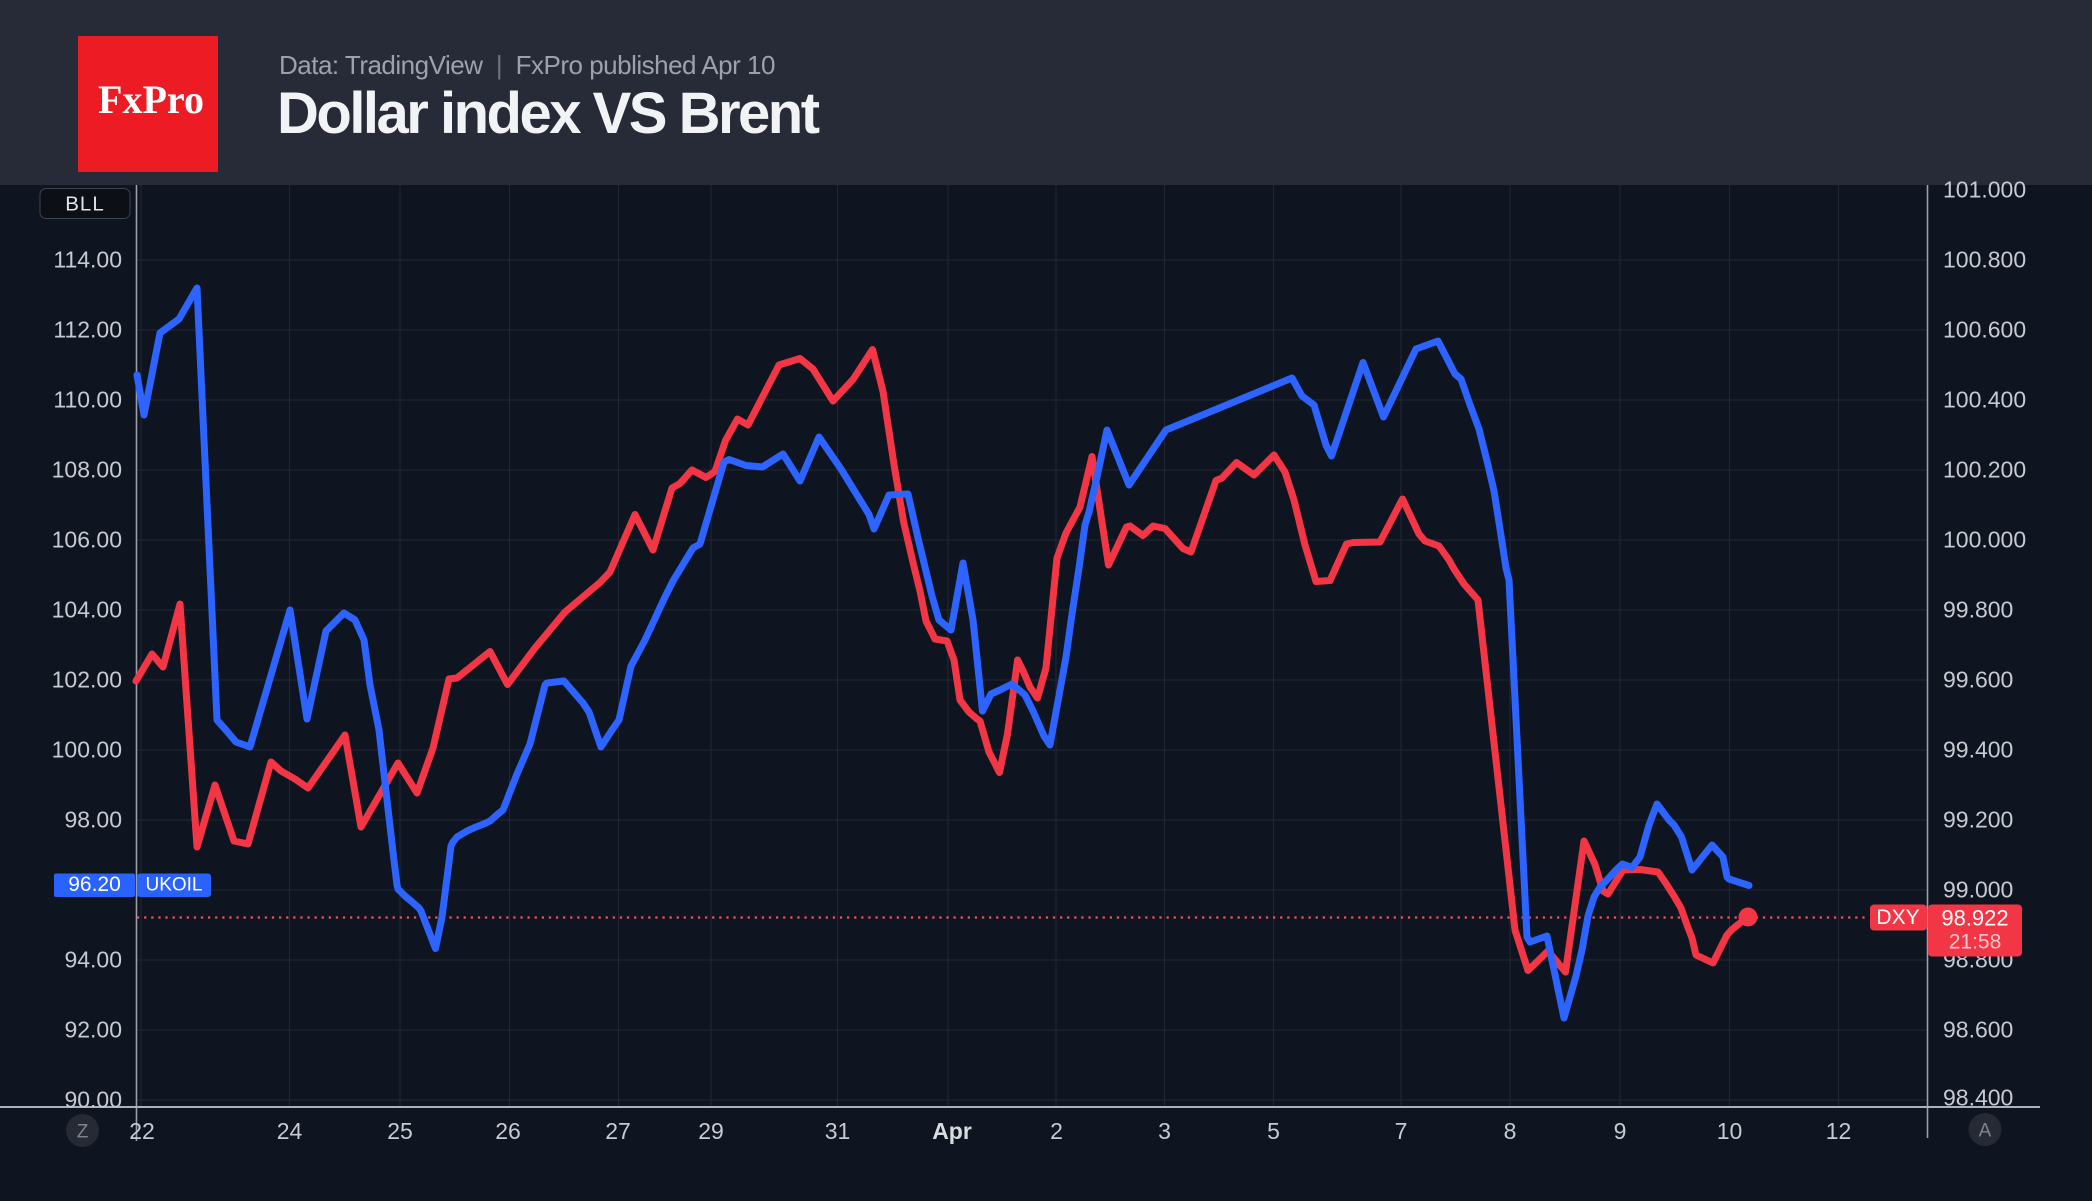 Image resolution: width=2092 pixels, height=1201 pixels. I want to click on svg-text: 3, so click(1164, 1131).